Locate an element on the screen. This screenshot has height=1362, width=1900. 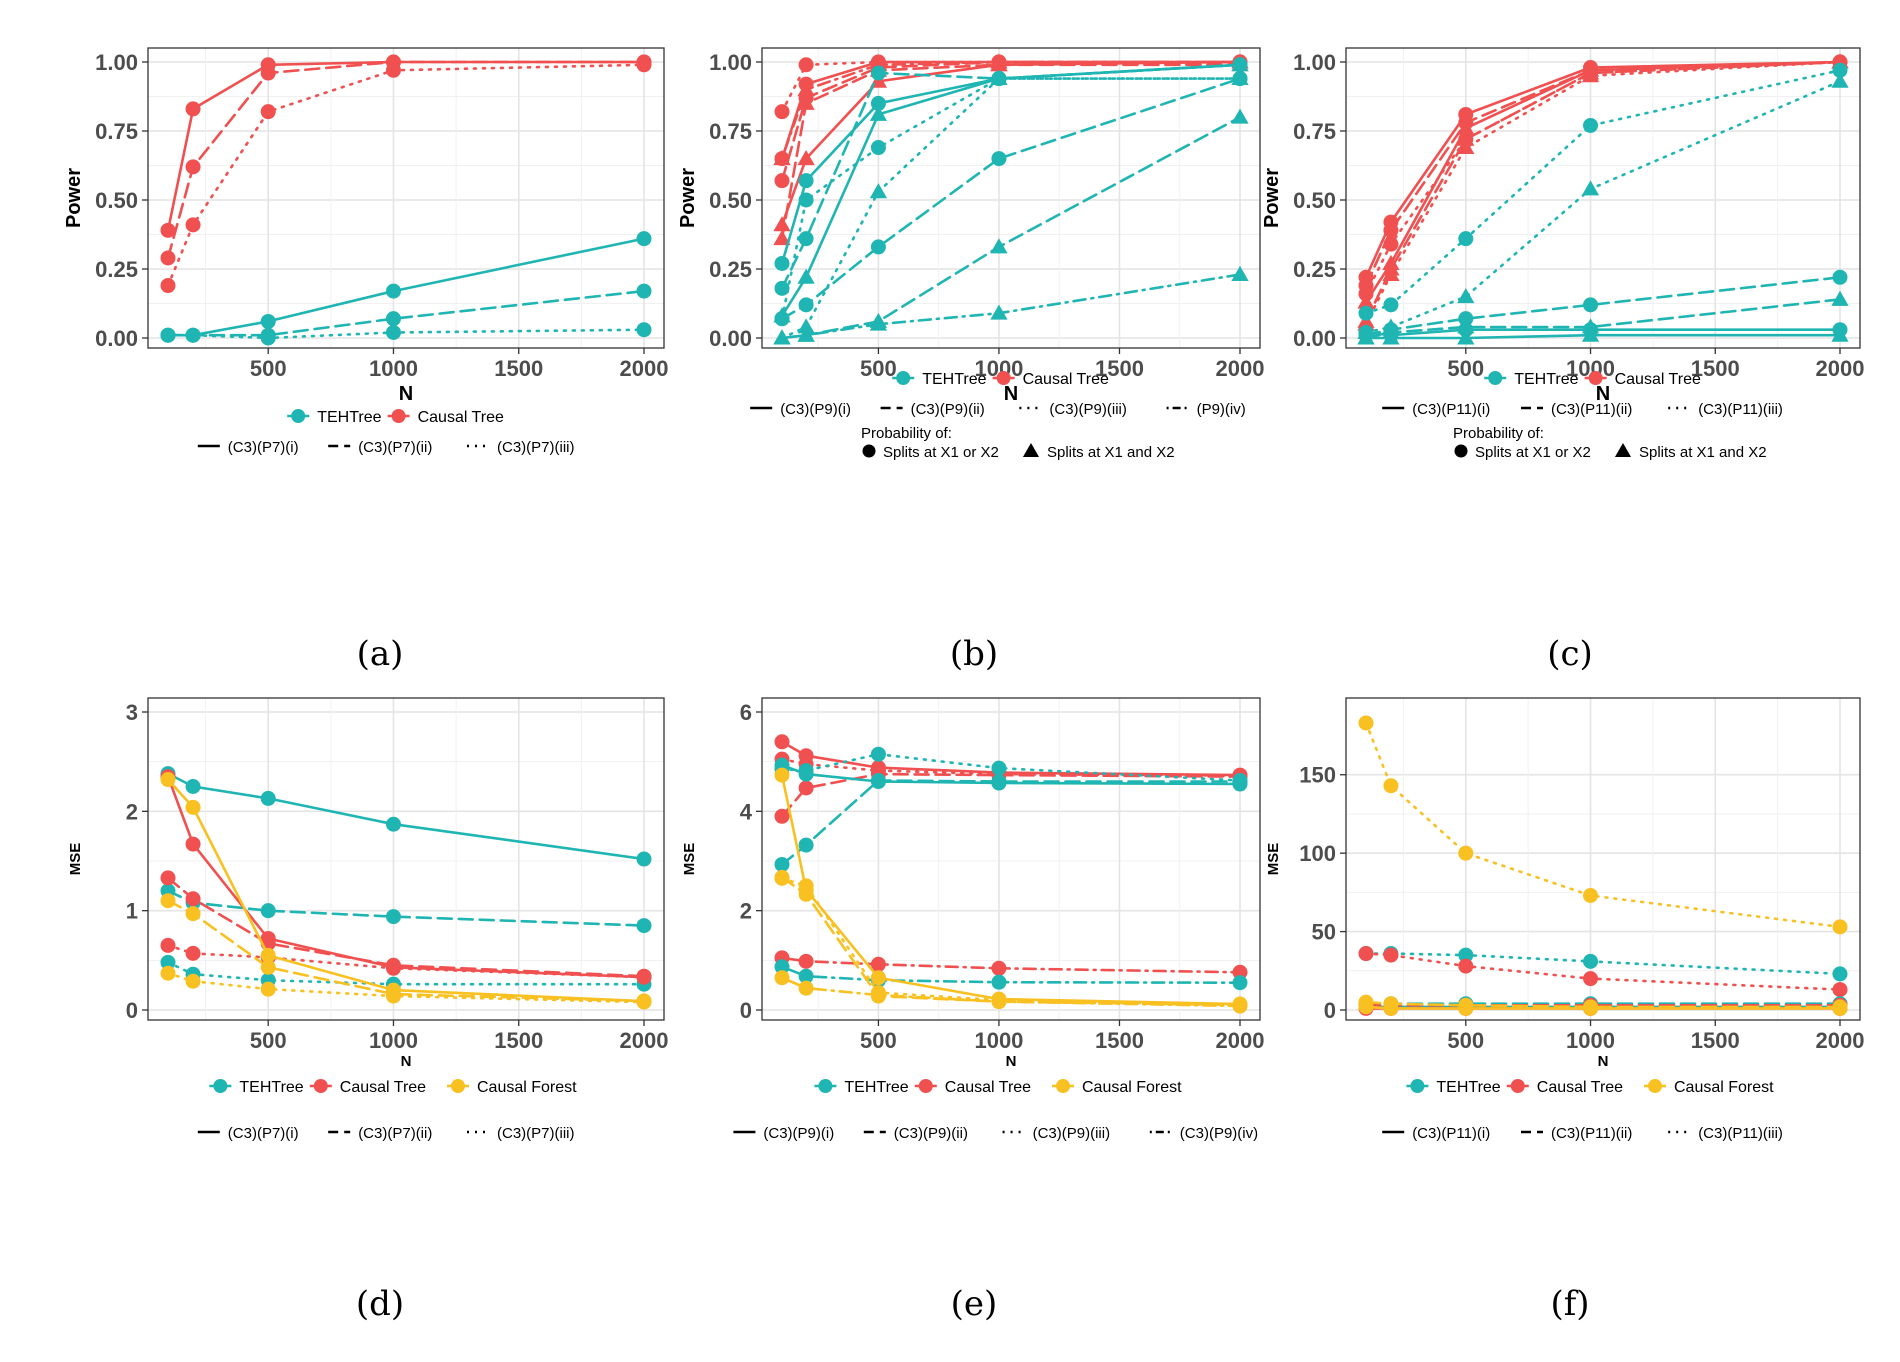
legend-linetype-dashed: (C3)(P9)(ii) is located at coordinates (915, 1133).